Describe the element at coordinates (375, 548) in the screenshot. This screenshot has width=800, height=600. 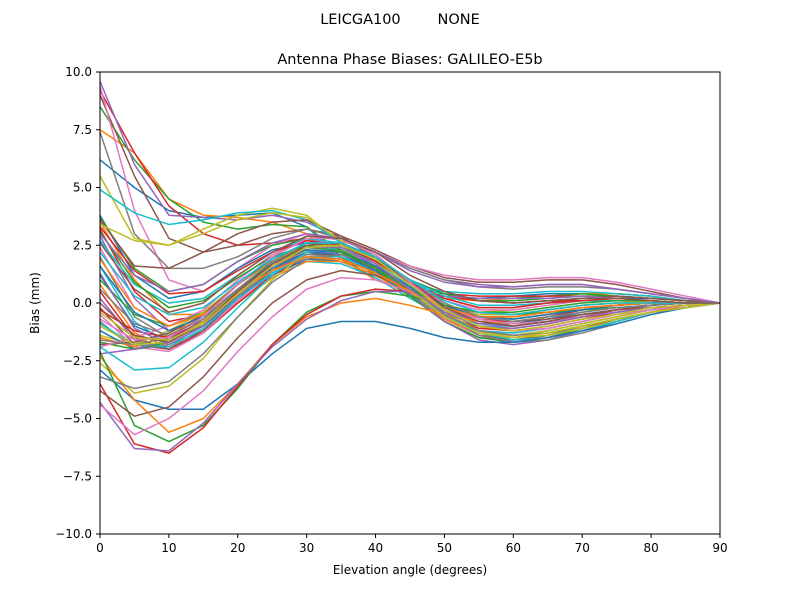
I see `x-tick-label: 40` at that location.